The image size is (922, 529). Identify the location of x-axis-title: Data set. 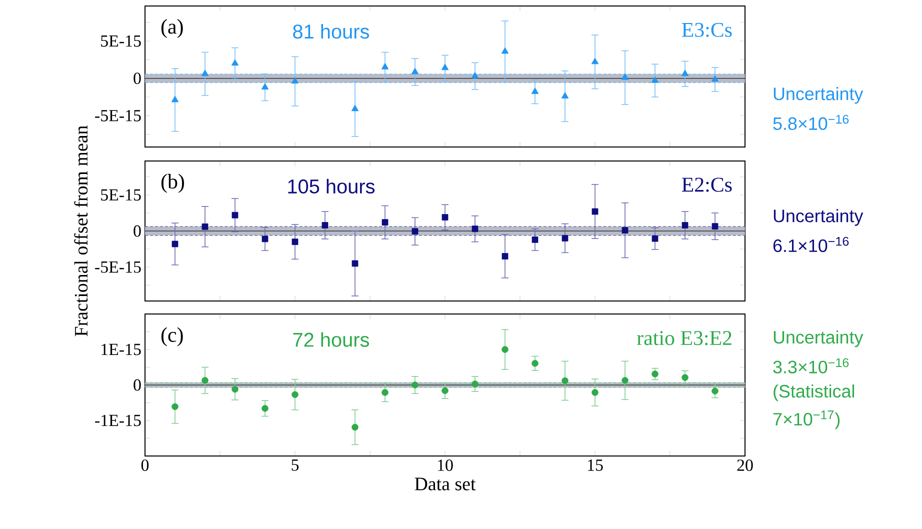
(445, 484).